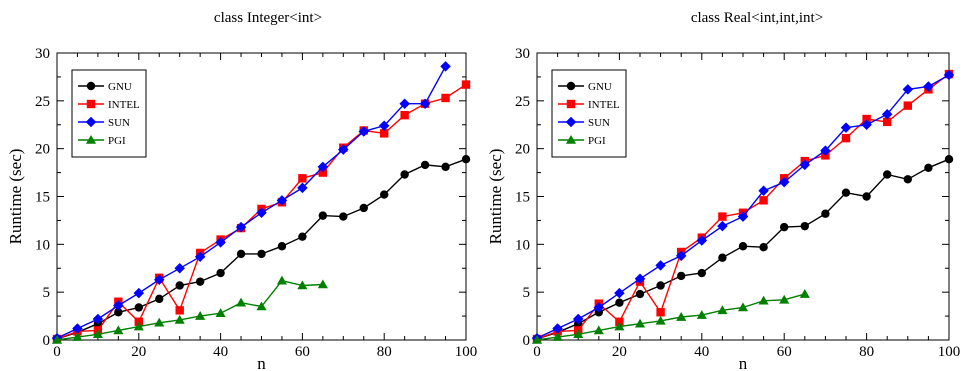  Describe the element at coordinates (743, 362) in the screenshot. I see `x-axis-label: n` at that location.